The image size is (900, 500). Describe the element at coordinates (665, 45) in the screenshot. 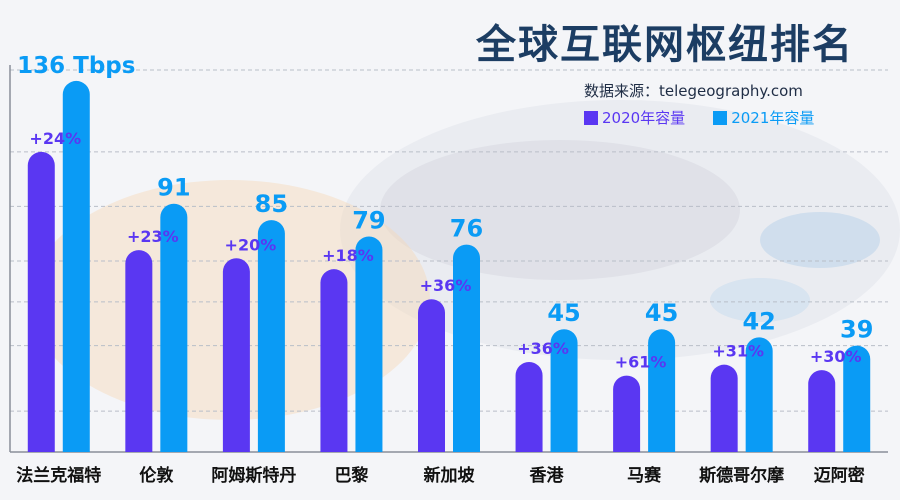

I see `page-title: 全球互联网枢纽排名` at that location.